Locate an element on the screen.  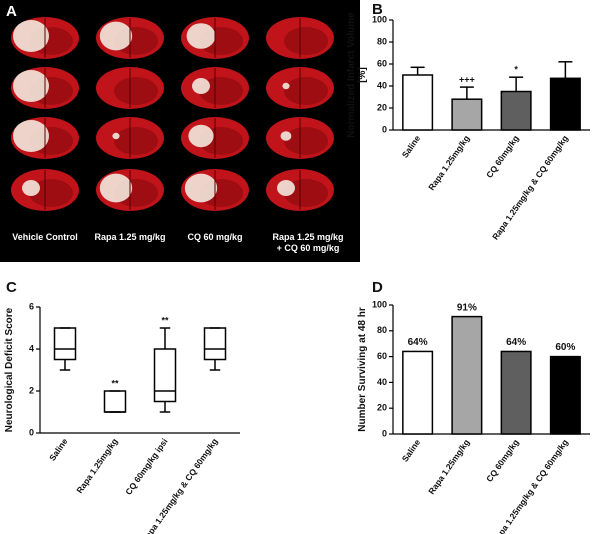
panel-letter: A is located at coordinates (11, 11).